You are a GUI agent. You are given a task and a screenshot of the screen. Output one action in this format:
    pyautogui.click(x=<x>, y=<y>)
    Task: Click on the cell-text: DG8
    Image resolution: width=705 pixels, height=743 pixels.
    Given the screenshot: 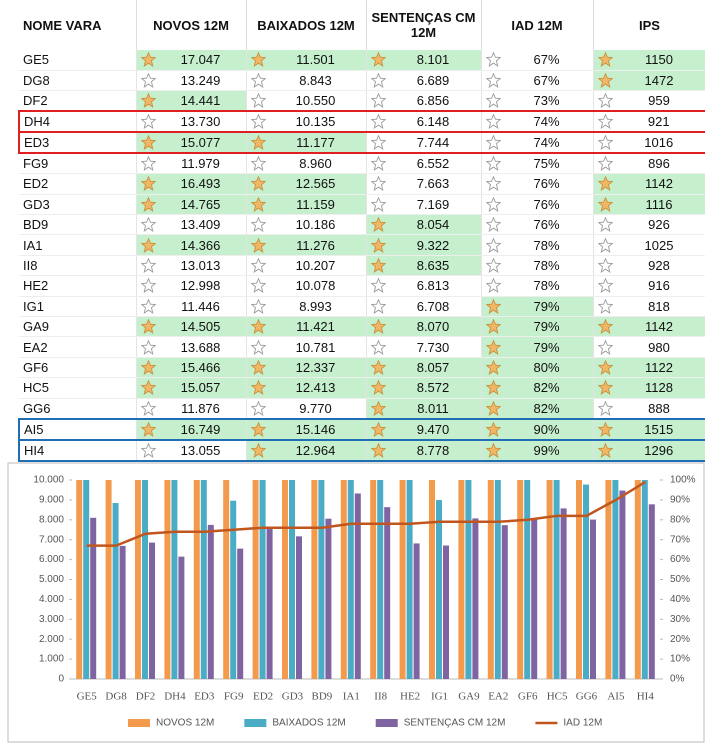 What is the action you would take?
    pyautogui.click(x=36, y=81)
    